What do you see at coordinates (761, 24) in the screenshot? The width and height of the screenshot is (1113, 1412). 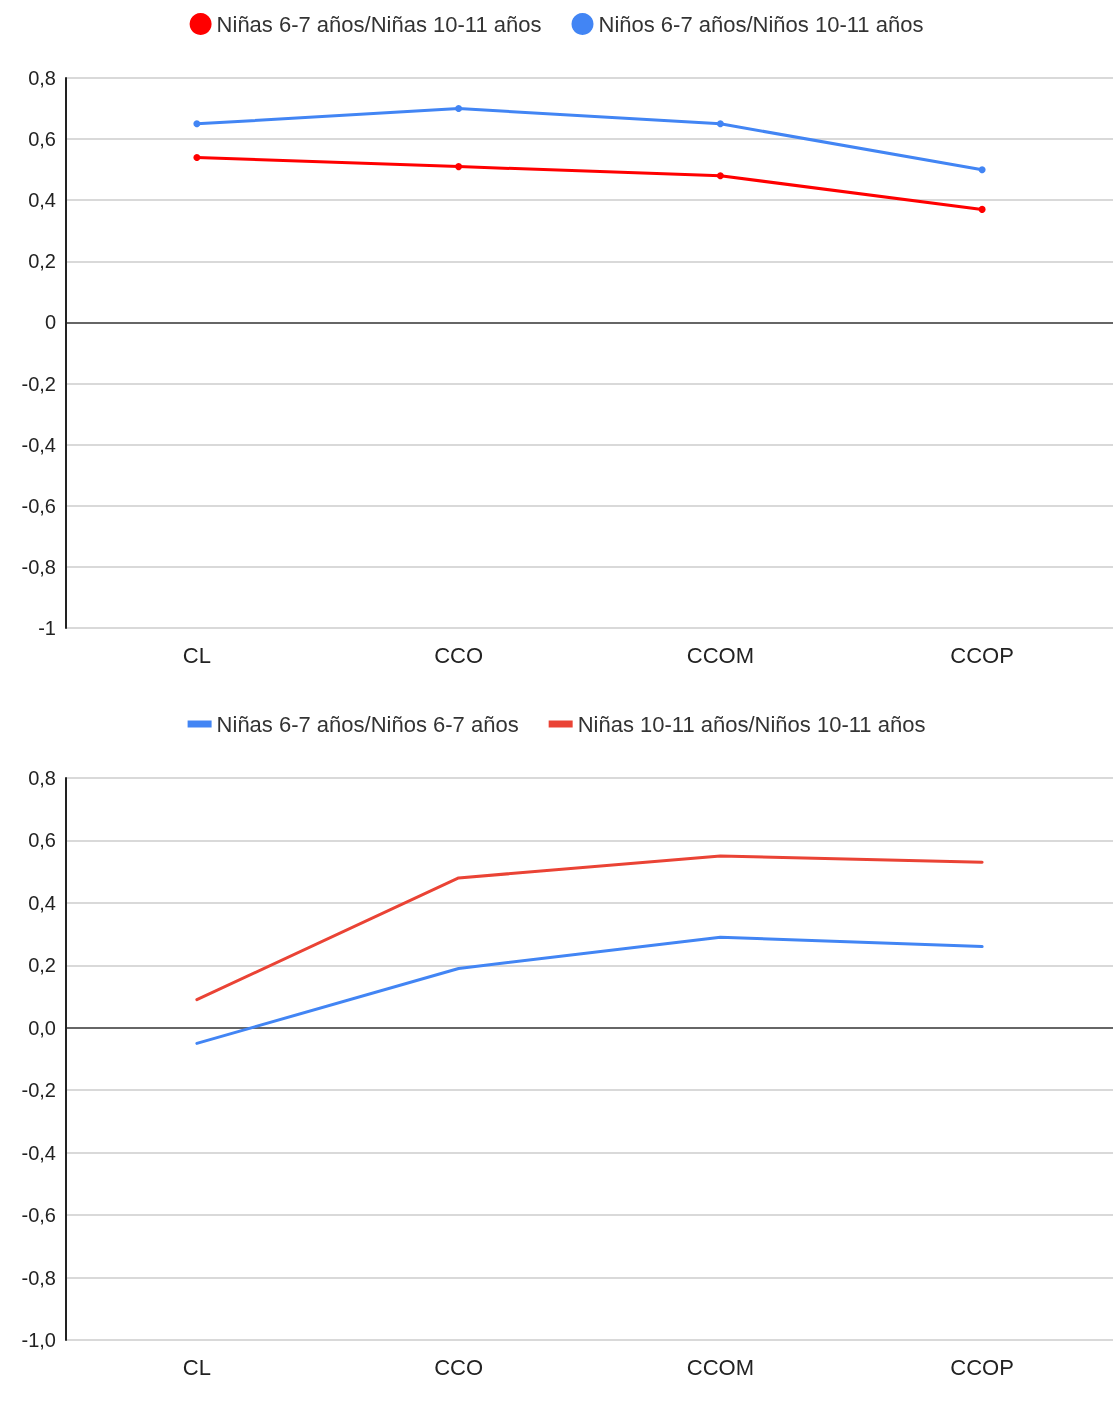 I see `legend-label: Niños 6-7 años/Niños 10-11 años` at bounding box center [761, 24].